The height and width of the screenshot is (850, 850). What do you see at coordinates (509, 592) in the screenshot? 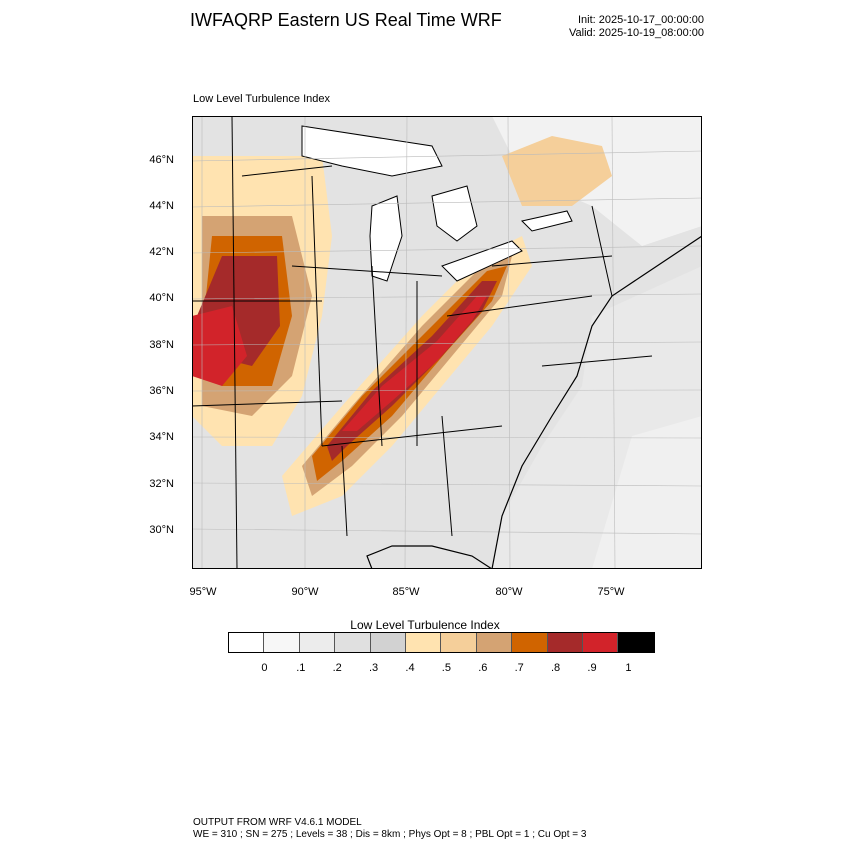
I see `lon-label-80: 80°W` at bounding box center [509, 592].